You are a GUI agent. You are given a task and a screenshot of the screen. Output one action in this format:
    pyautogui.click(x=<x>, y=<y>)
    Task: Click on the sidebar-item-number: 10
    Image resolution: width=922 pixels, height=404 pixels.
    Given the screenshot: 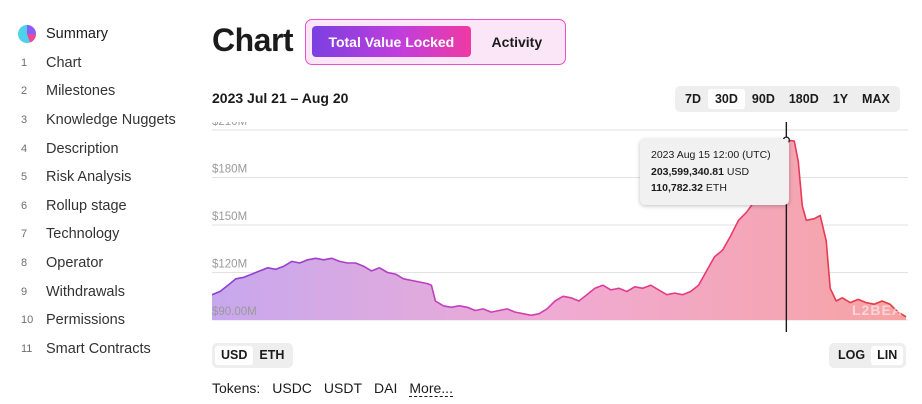 What is the action you would take?
    pyautogui.click(x=27, y=320)
    